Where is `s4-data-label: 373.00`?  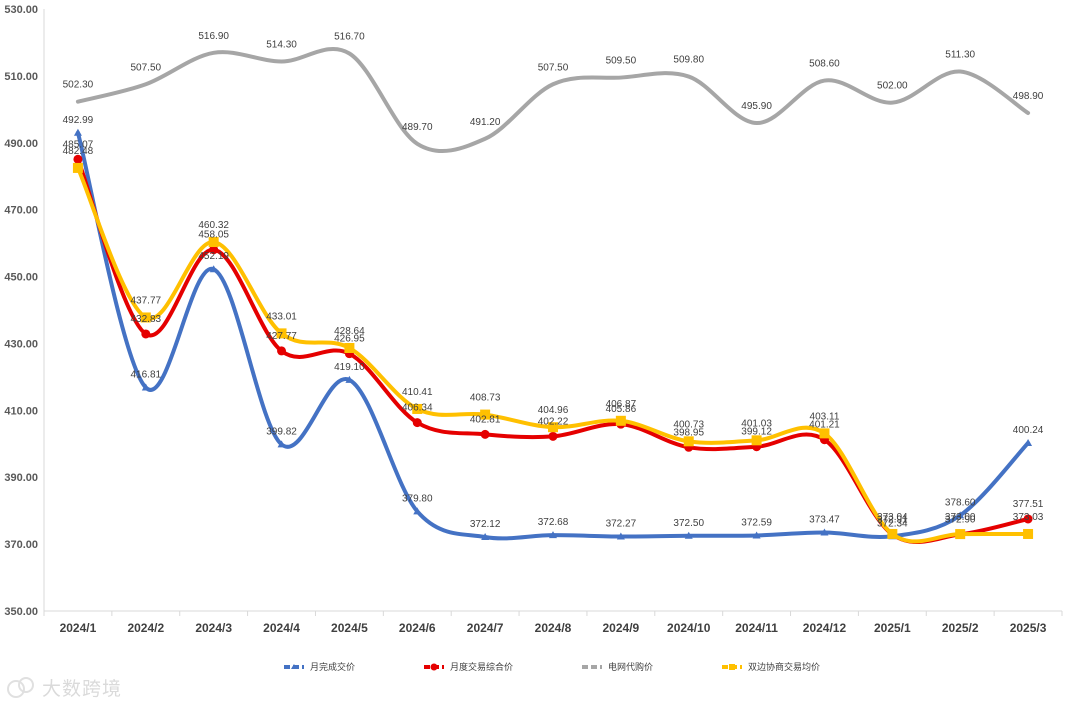
s4-data-label: 373.00 is located at coordinates (960, 517).